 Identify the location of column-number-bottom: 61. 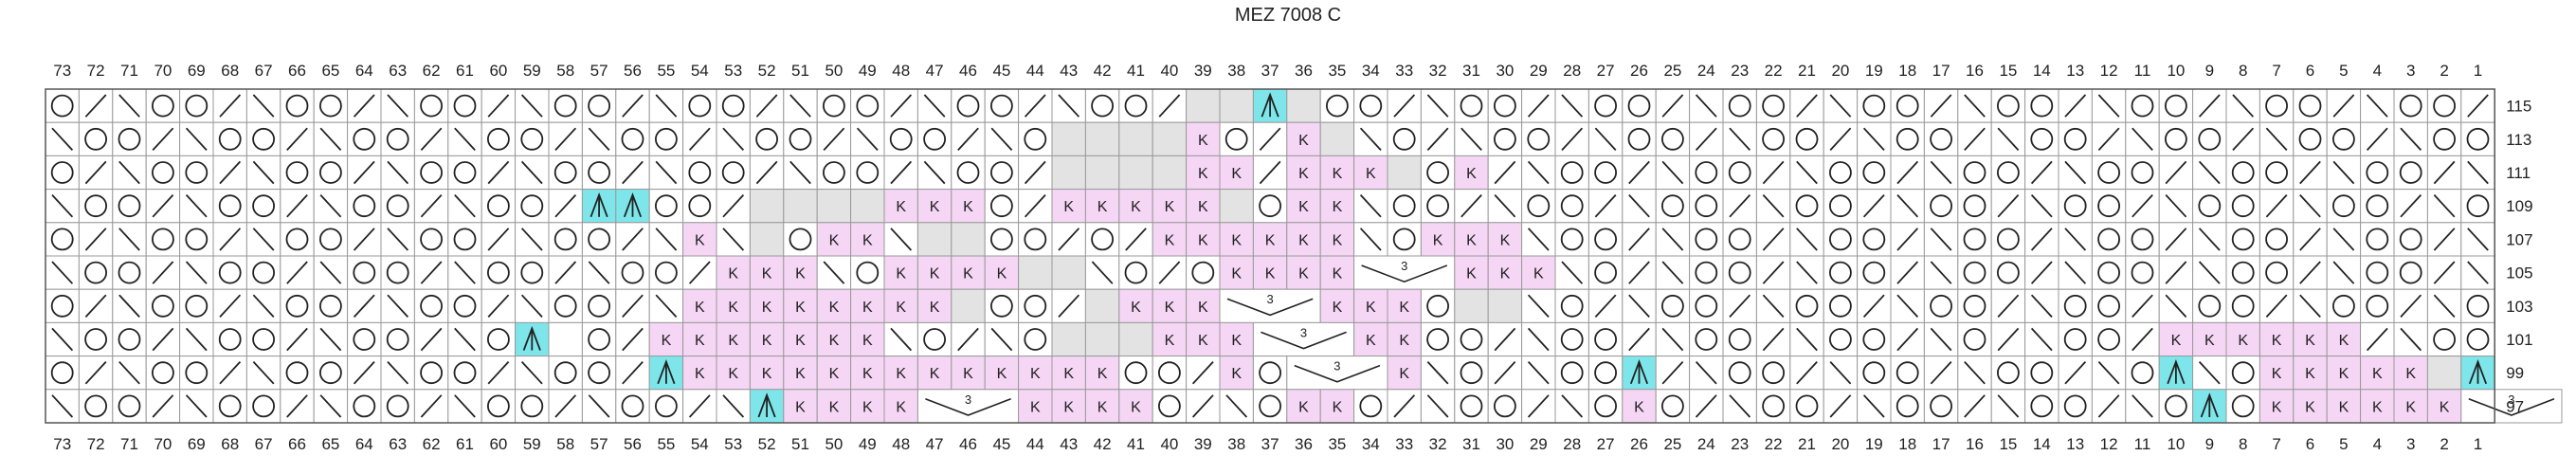
(465, 444).